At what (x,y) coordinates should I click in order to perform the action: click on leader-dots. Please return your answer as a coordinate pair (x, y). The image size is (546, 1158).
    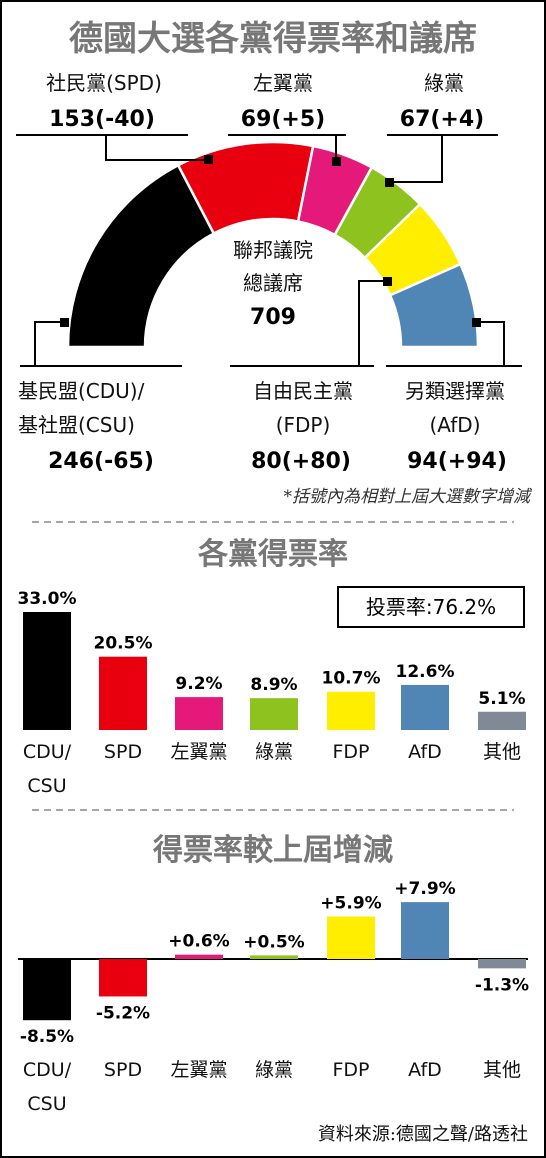
    Looking at the image, I should click on (270, 241).